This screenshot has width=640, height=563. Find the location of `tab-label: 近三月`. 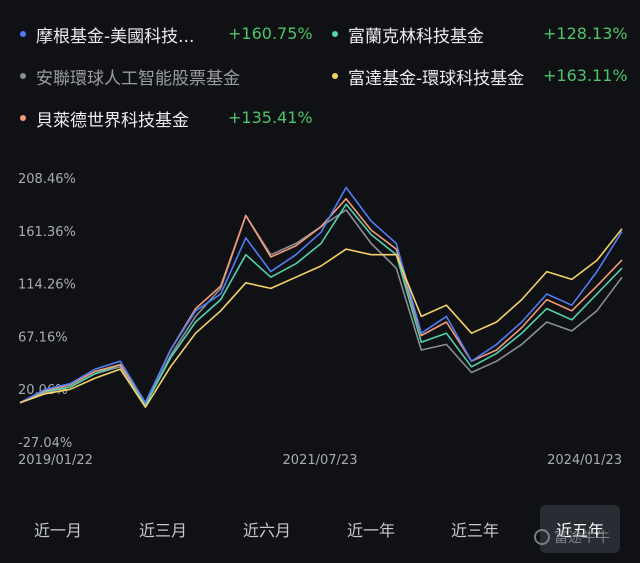

tab-label: 近三月 is located at coordinates (162, 530).